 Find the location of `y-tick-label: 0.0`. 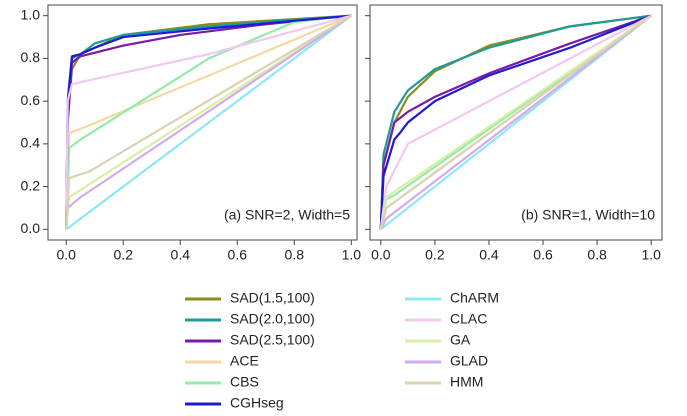

y-tick-label: 0.0 is located at coordinates (31, 228).